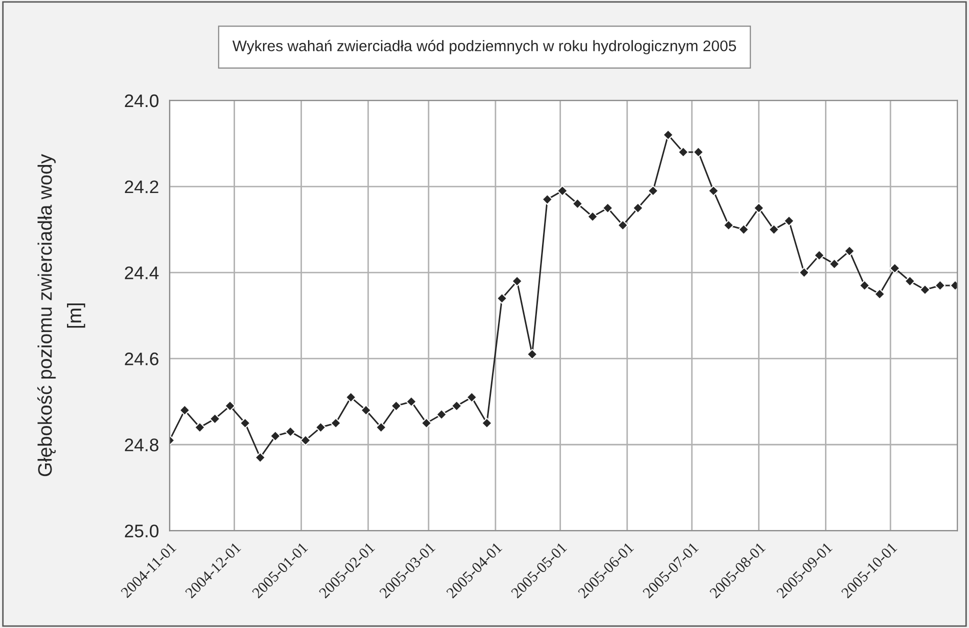  What do you see at coordinates (141, 445) in the screenshot?
I see `y-tick-label: 24.8` at bounding box center [141, 445].